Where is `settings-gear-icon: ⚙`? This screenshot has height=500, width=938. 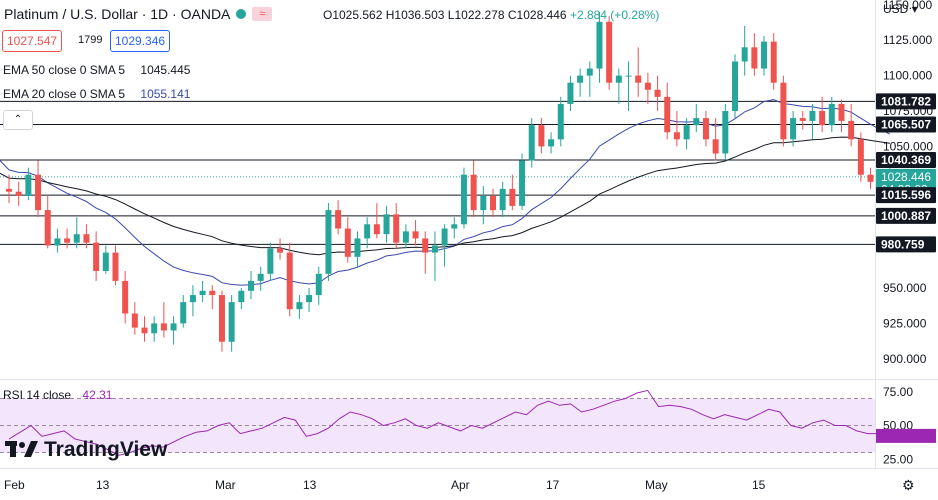 settings-gear-icon: ⚙ is located at coordinates (908, 485).